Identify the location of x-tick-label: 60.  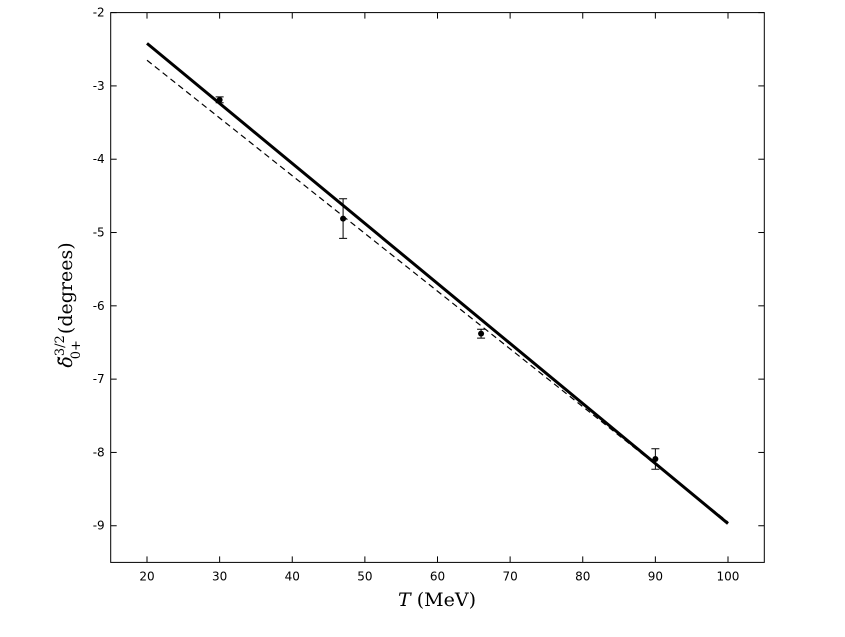
(437, 576).